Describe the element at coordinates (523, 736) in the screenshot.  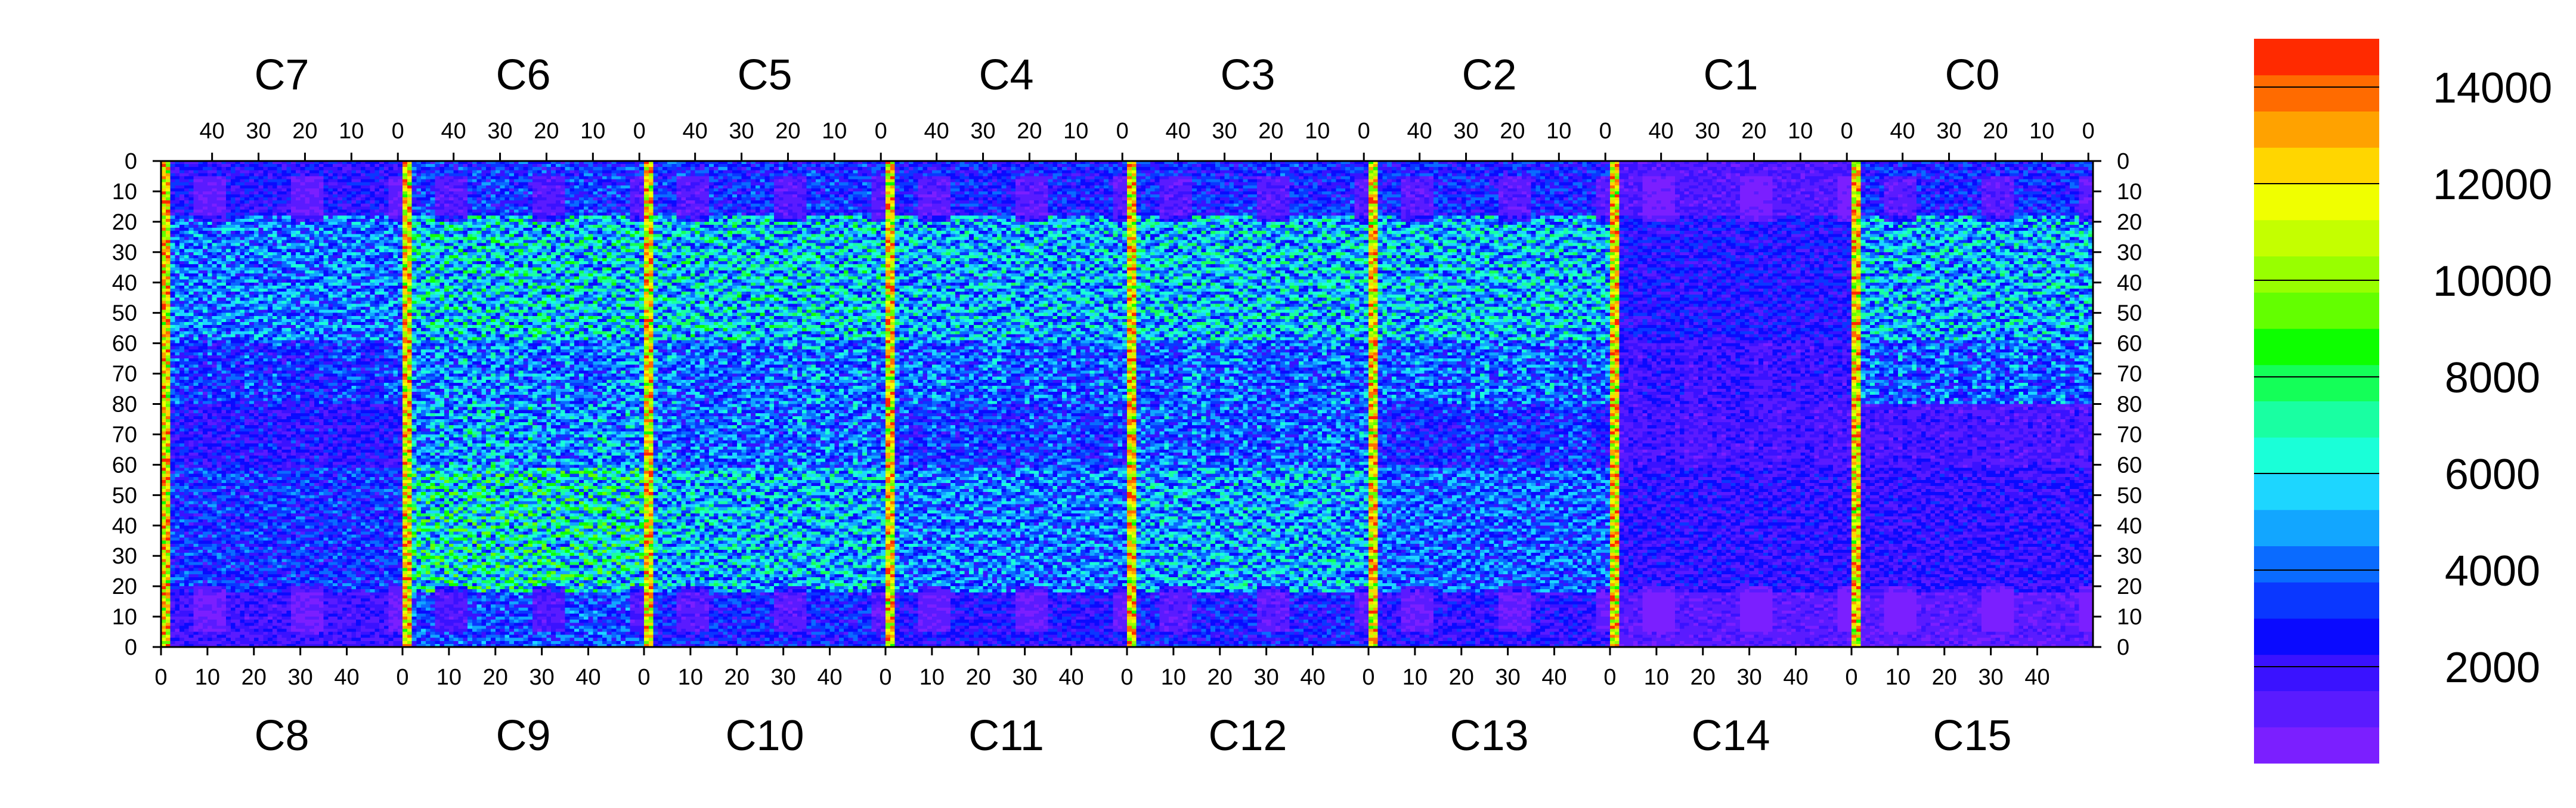
I see `chip-label-c9: C9` at that location.